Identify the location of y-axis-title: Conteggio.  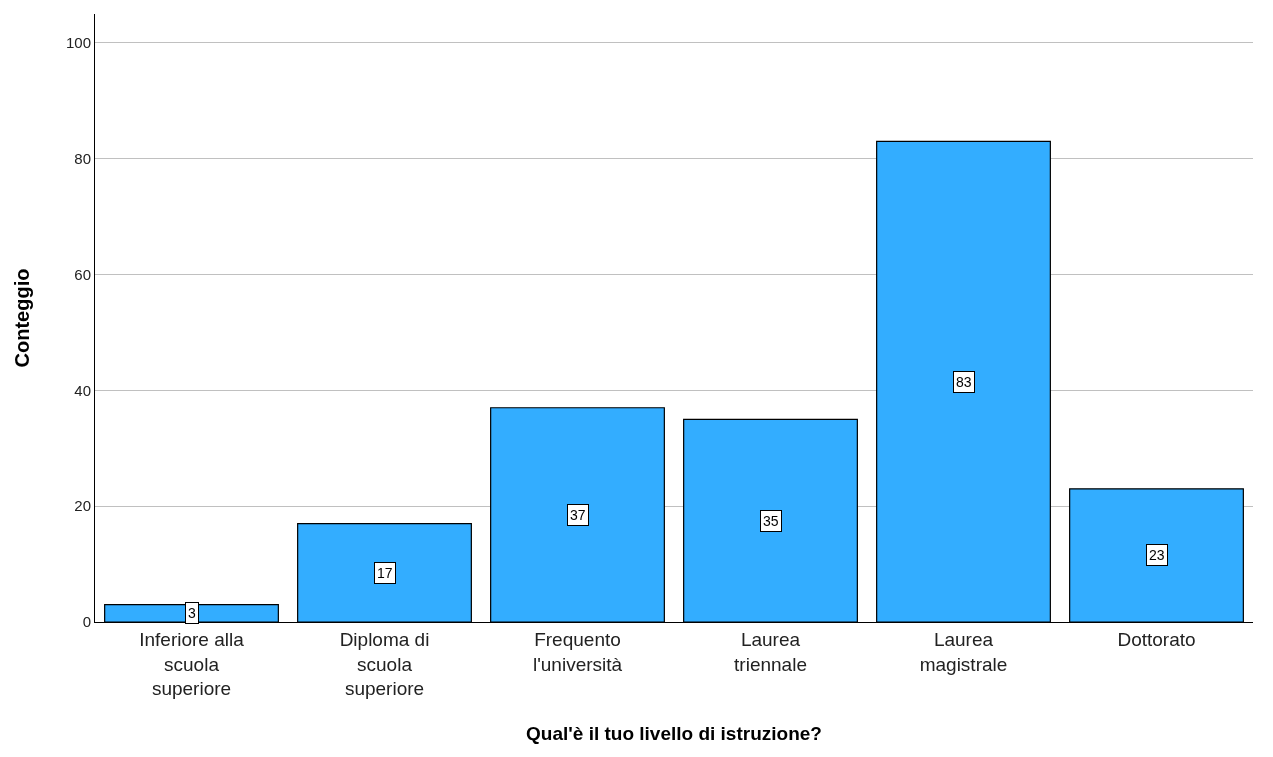
(22, 318).